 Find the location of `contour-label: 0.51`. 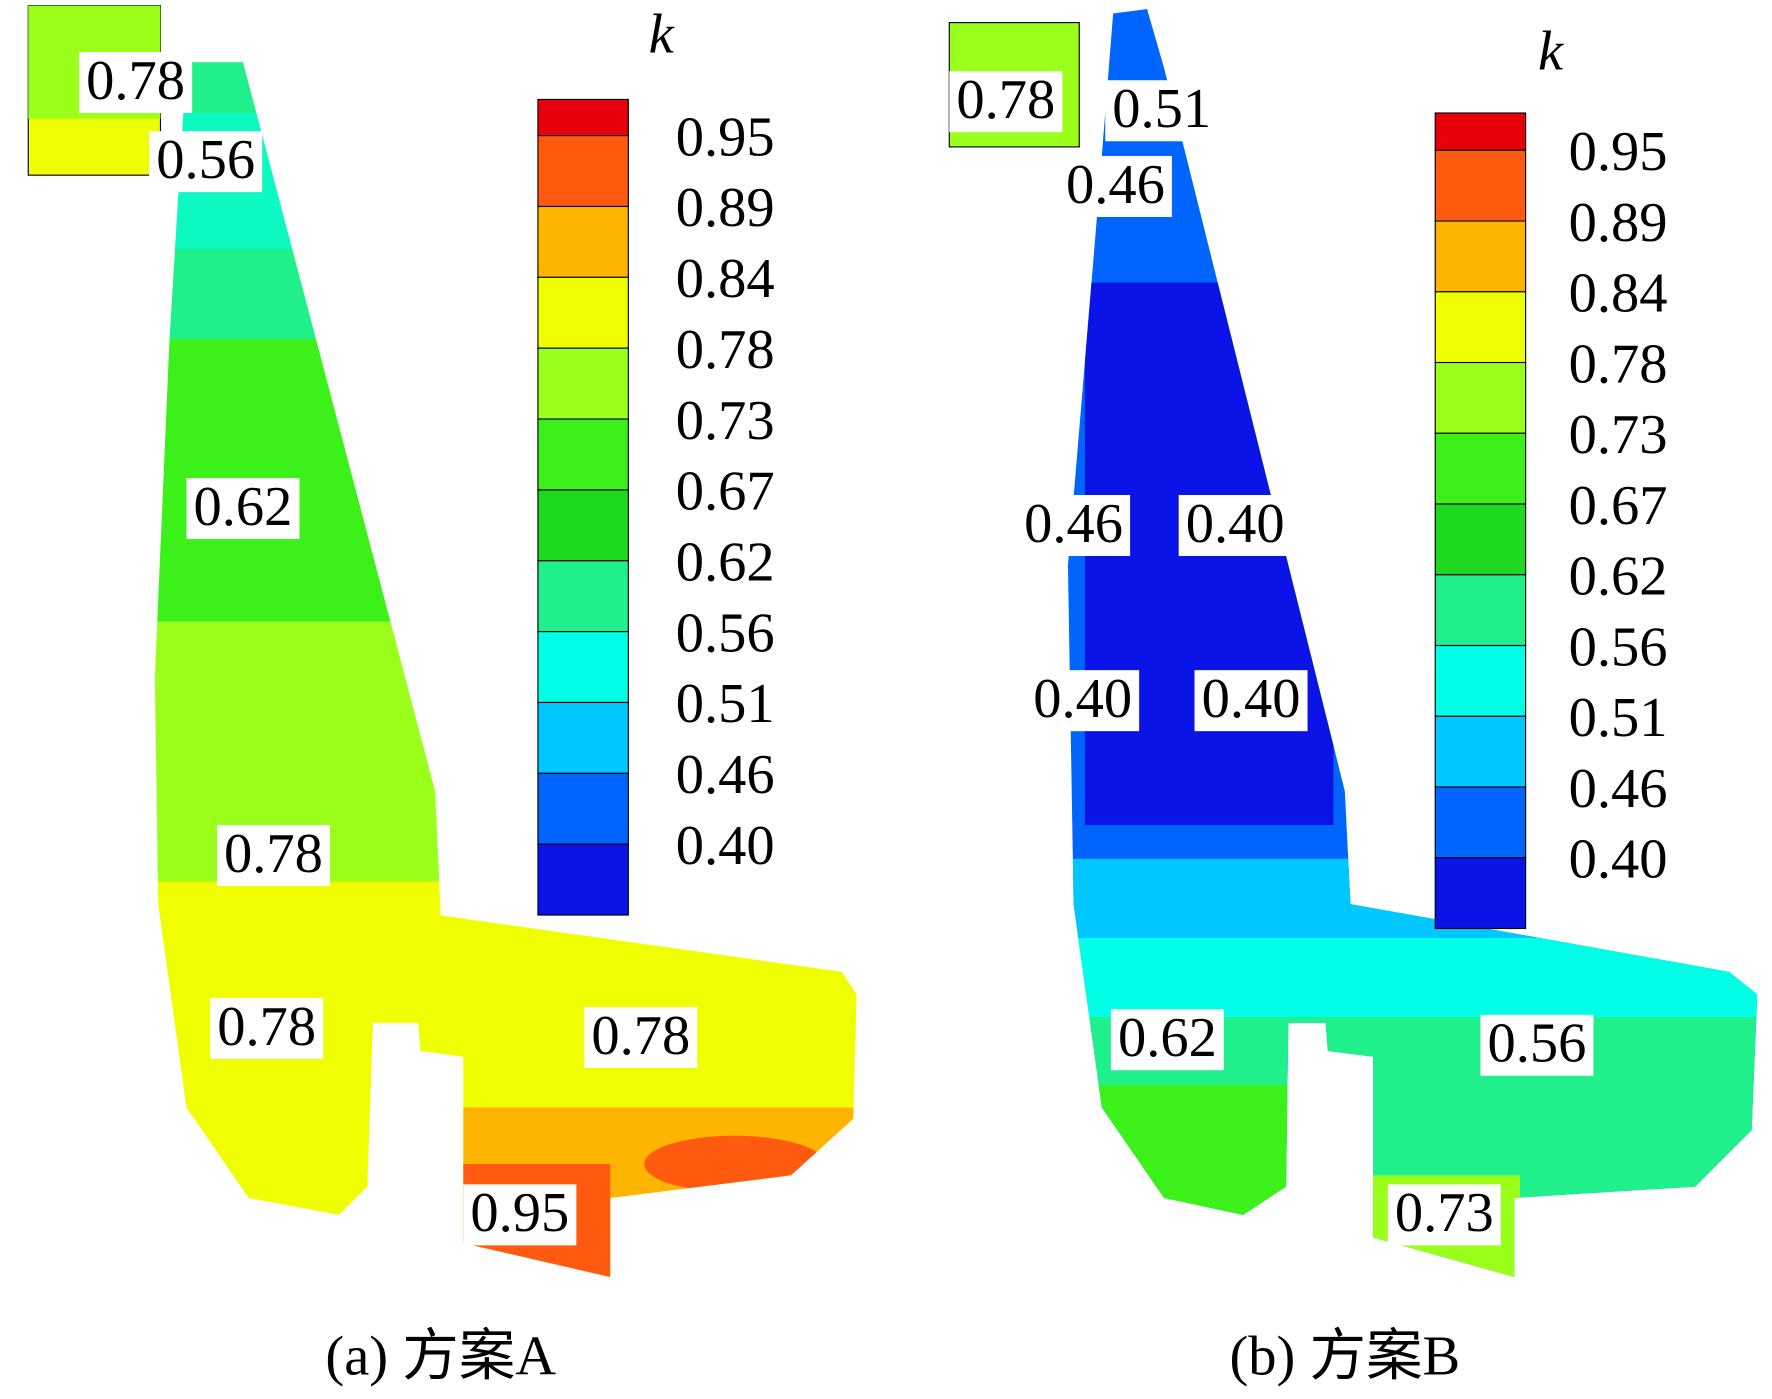

contour-label: 0.51 is located at coordinates (1161, 109).